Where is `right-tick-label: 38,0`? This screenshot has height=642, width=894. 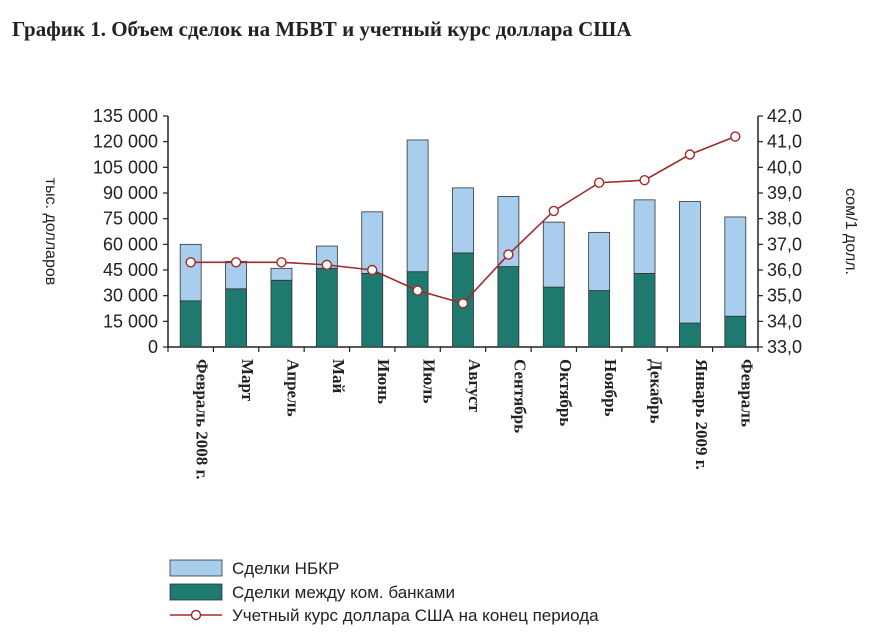
right-tick-label: 38,0 is located at coordinates (784, 219).